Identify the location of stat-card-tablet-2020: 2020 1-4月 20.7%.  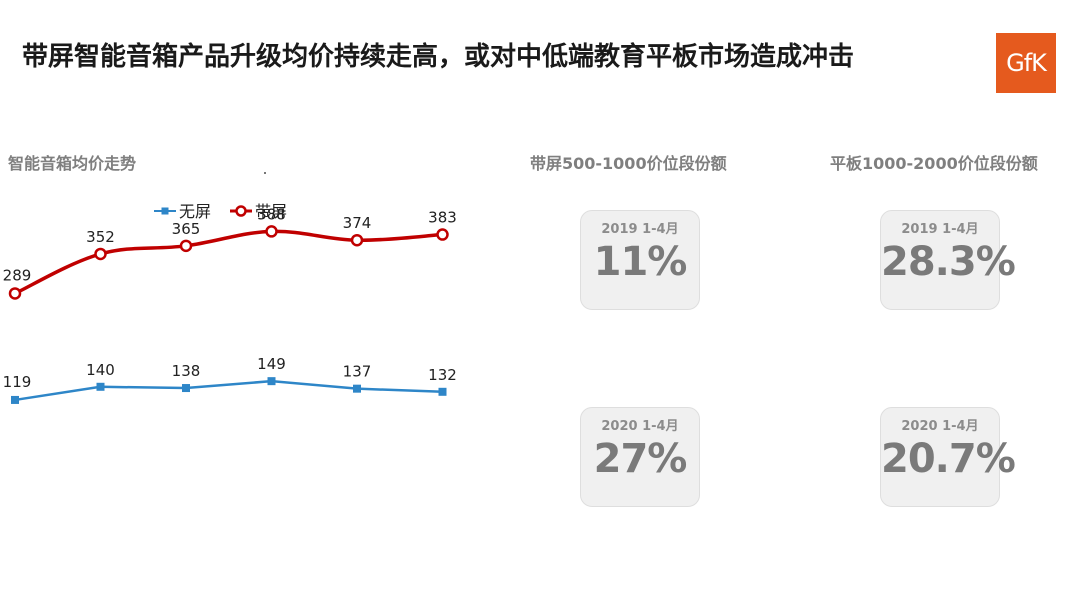
(948, 457).